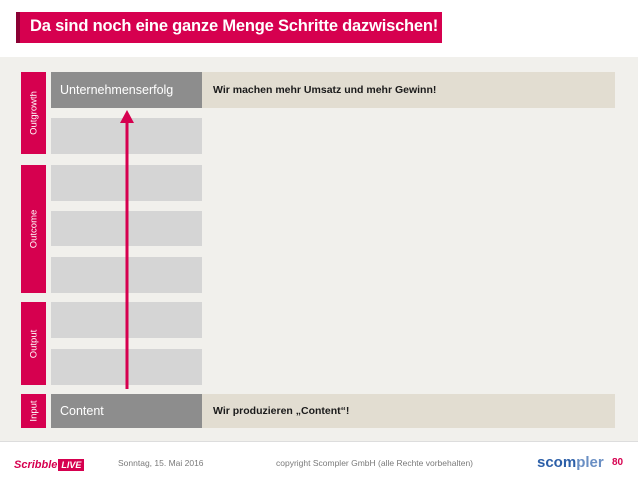 This screenshot has width=638, height=479. What do you see at coordinates (126, 411) in the screenshot?
I see `step-cell-input: Content` at bounding box center [126, 411].